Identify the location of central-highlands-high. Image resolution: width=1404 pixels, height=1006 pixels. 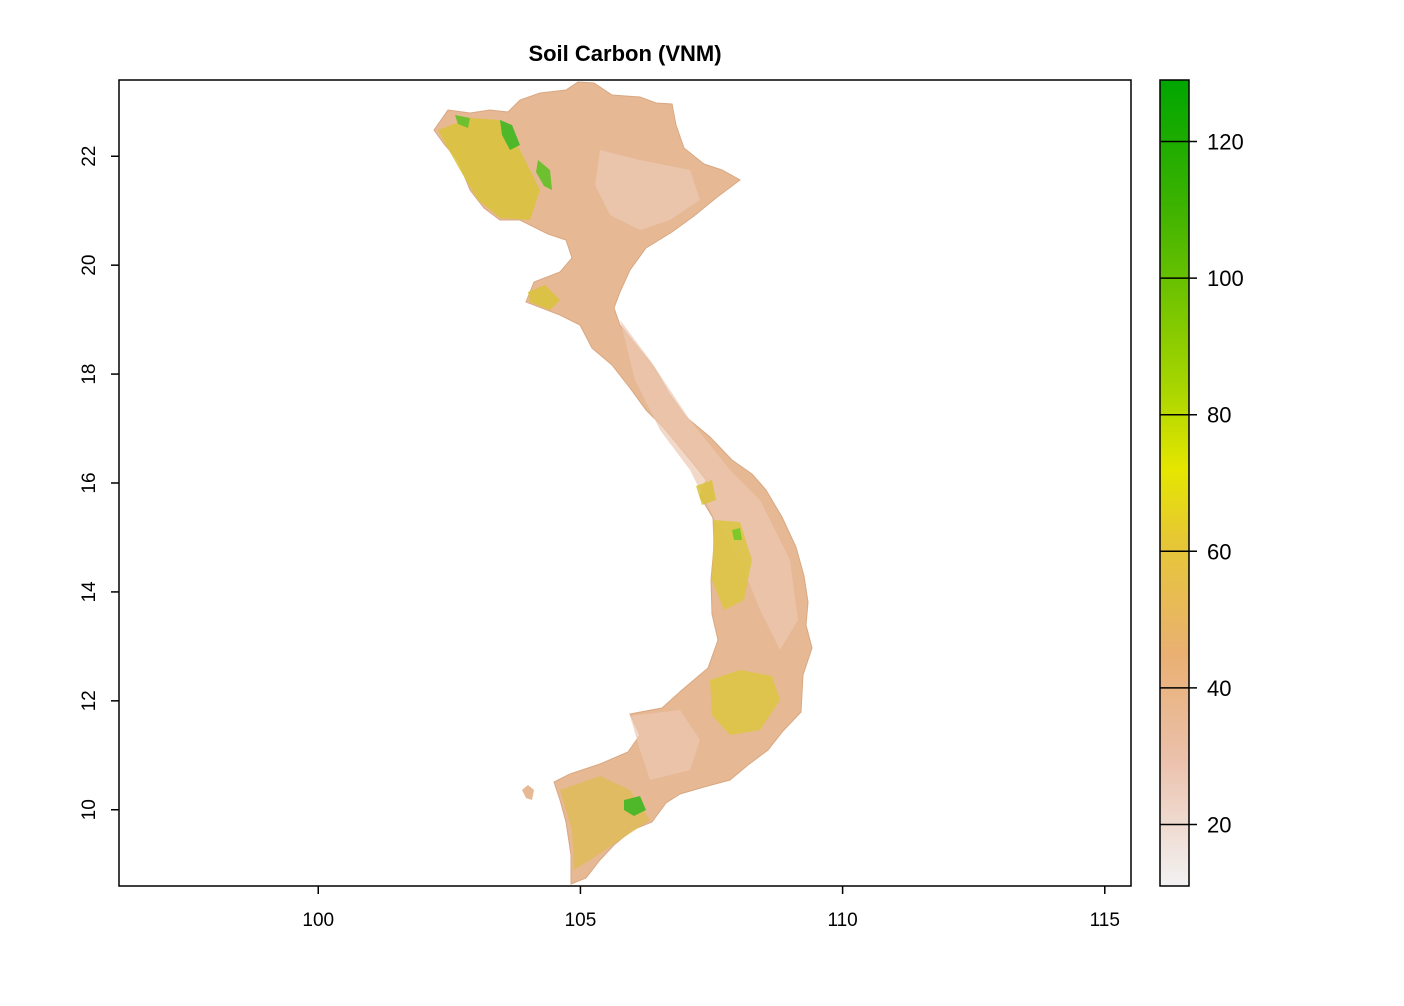
(732, 565).